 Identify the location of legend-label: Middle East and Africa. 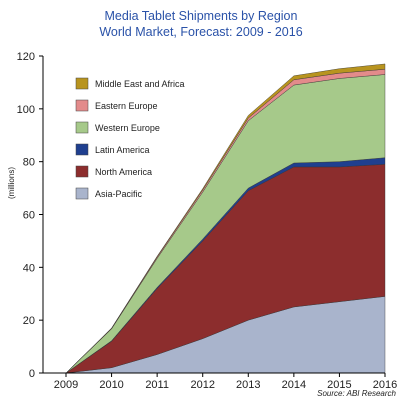
(140, 84).